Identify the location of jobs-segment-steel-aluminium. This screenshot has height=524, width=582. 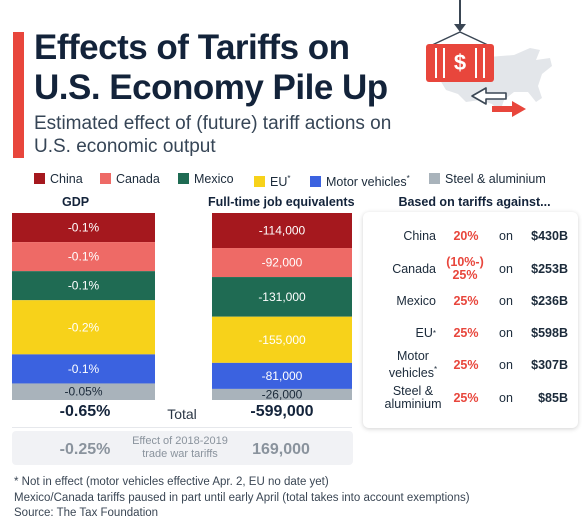
(282, 394).